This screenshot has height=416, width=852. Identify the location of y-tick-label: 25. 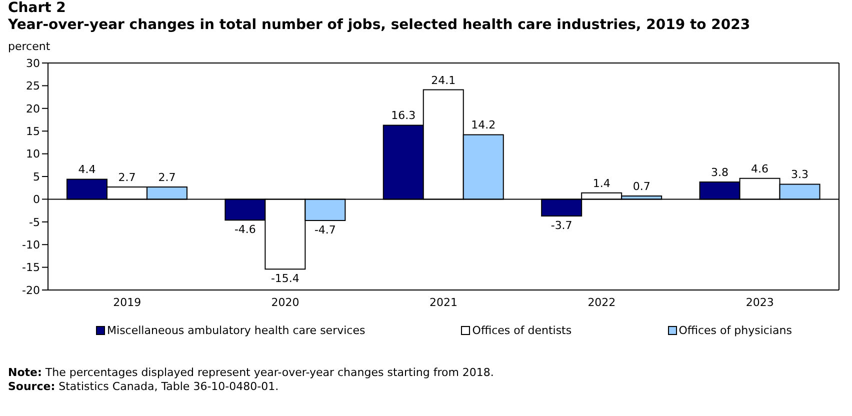
(33, 86).